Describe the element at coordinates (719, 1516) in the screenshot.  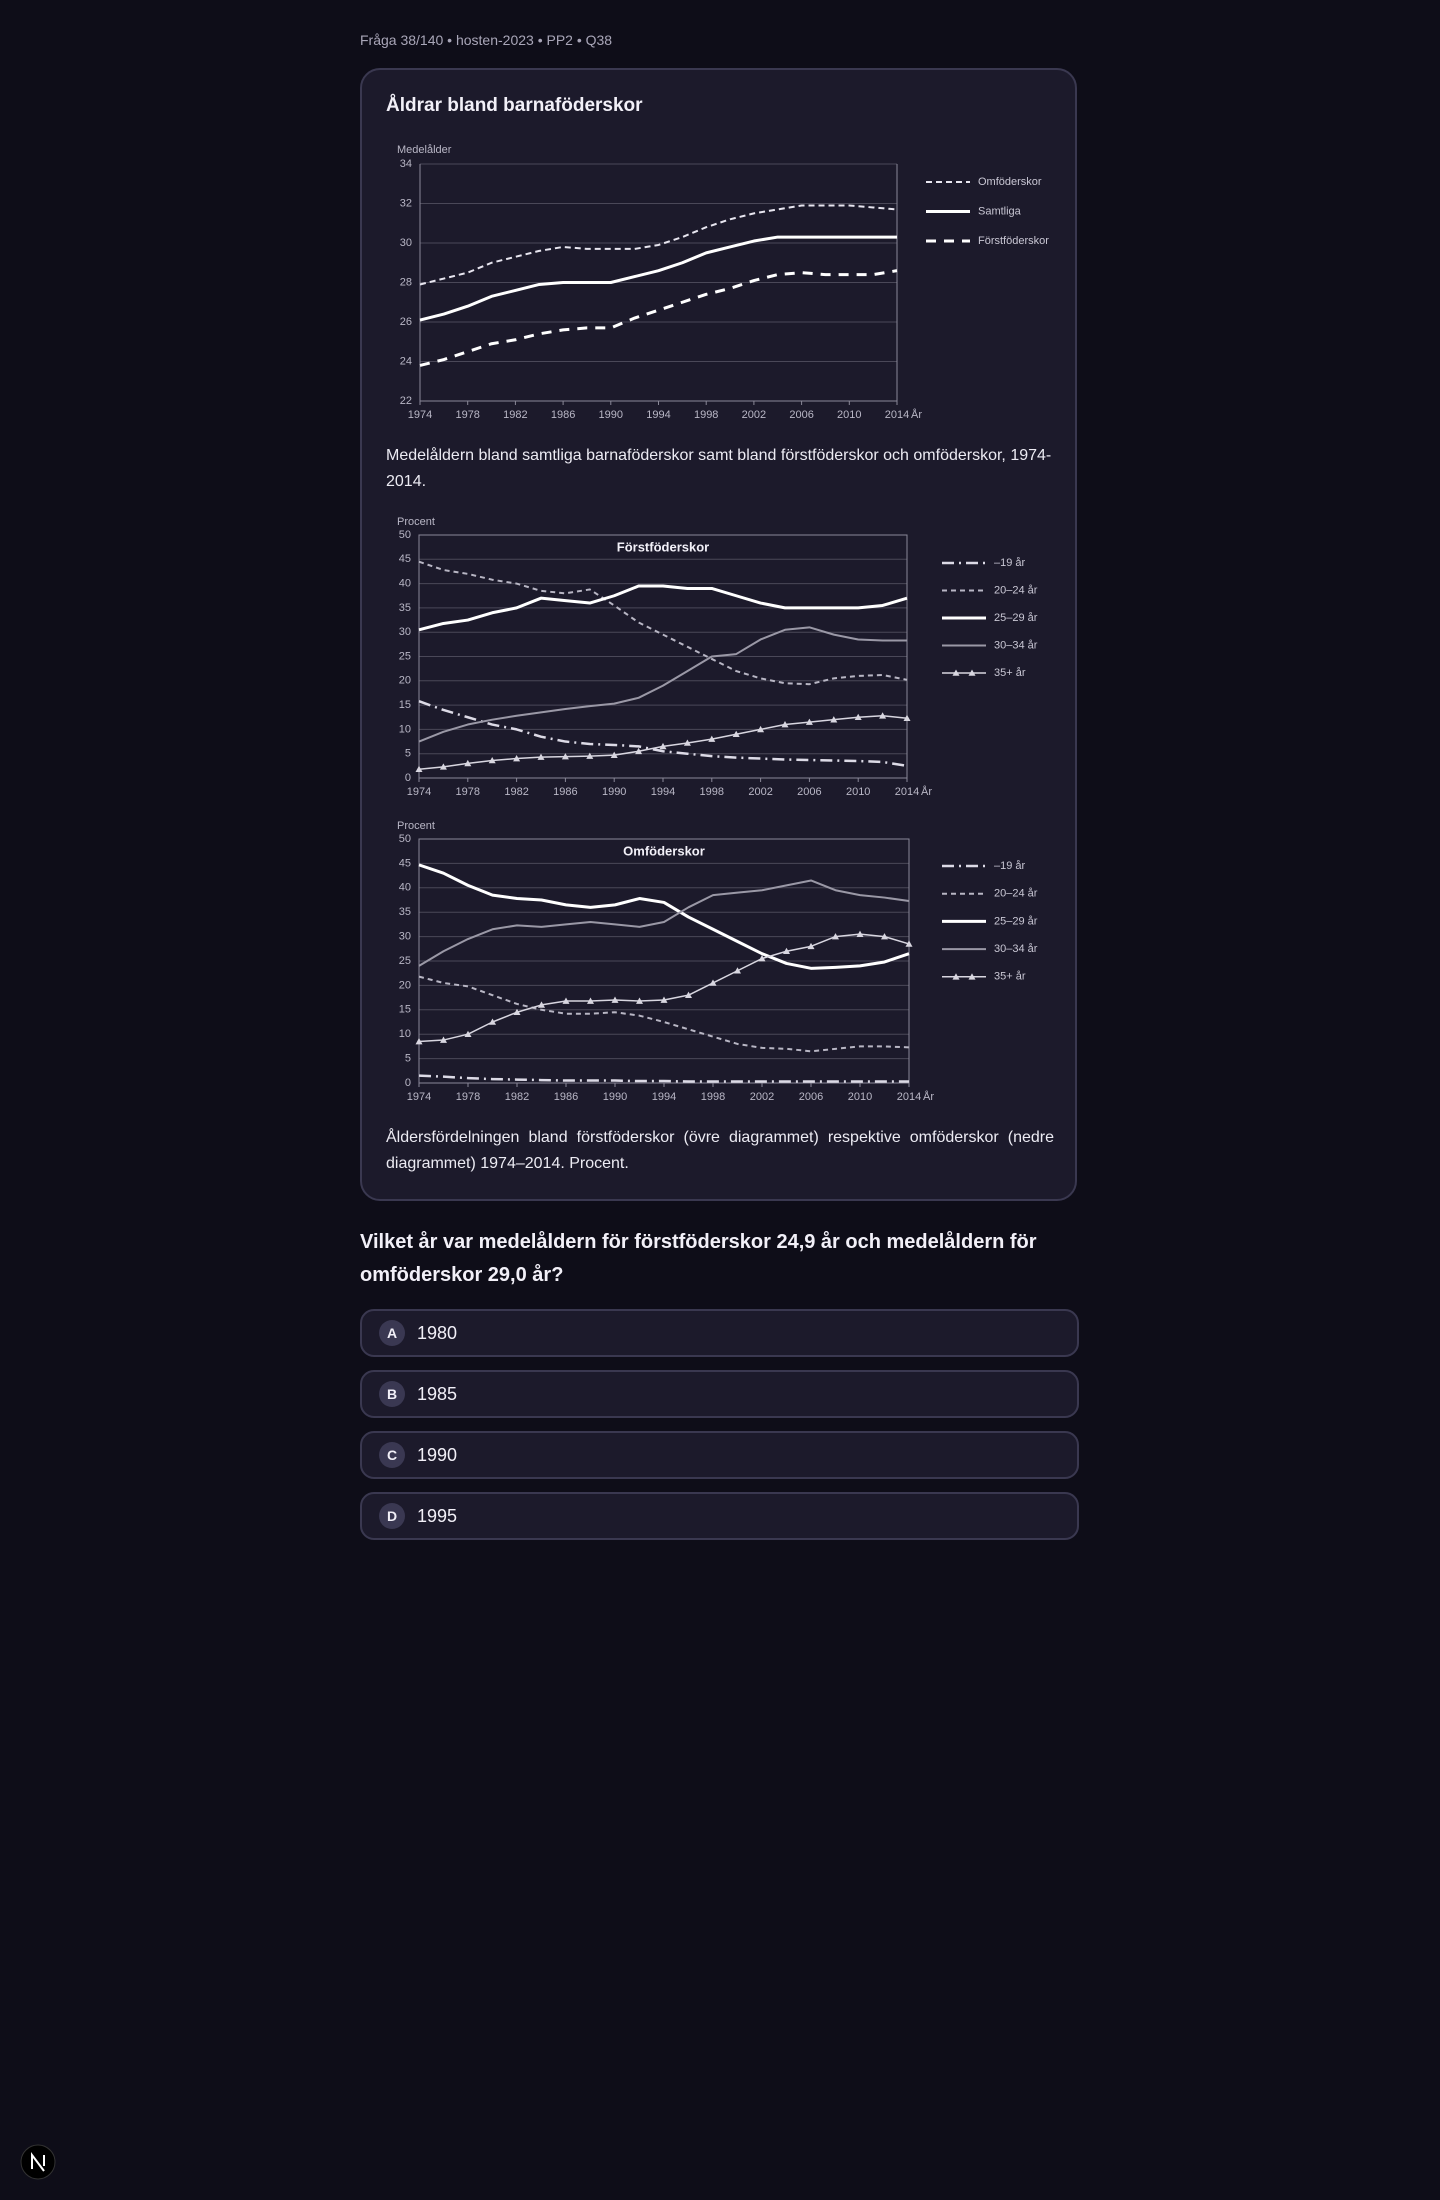
I see `answer-option: D 1995` at that location.